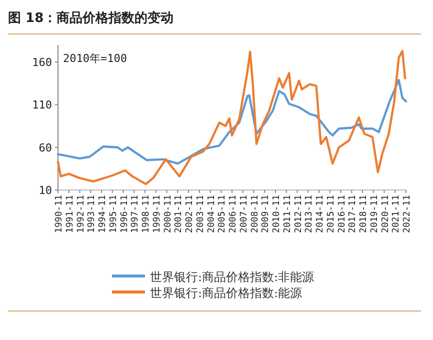  Describe the element at coordinates (223, 214) in the screenshot. I see `x-tick-label: 2005-11` at that location.